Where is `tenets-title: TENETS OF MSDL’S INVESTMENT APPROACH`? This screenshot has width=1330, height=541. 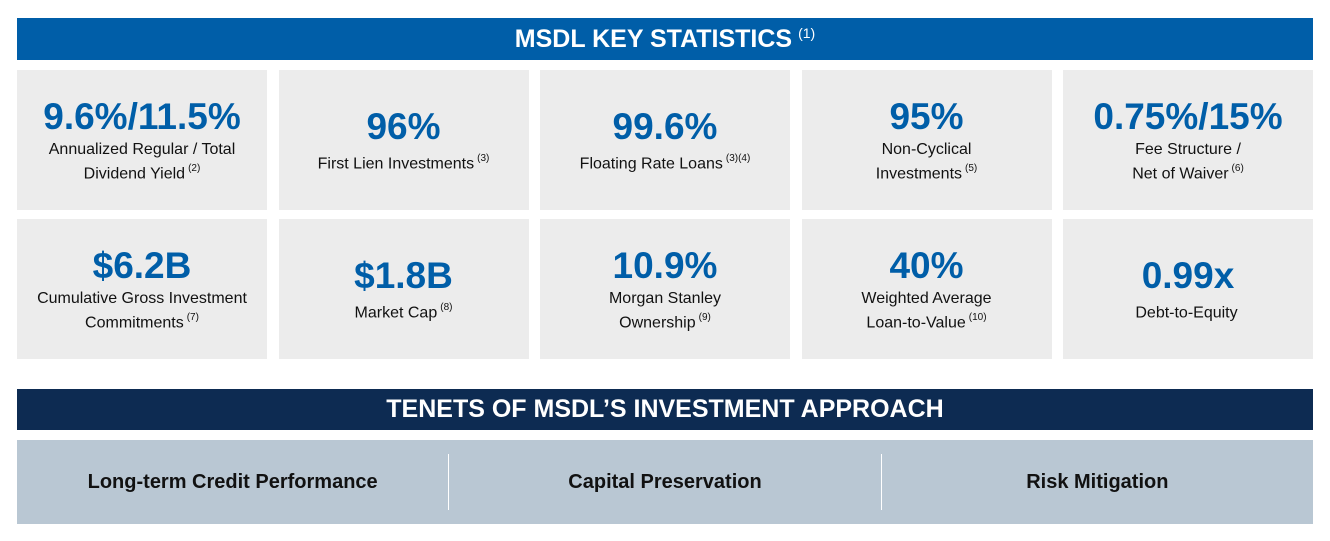 tenets-title: TENETS OF MSDL’S INVESTMENT APPROACH is located at coordinates (665, 409).